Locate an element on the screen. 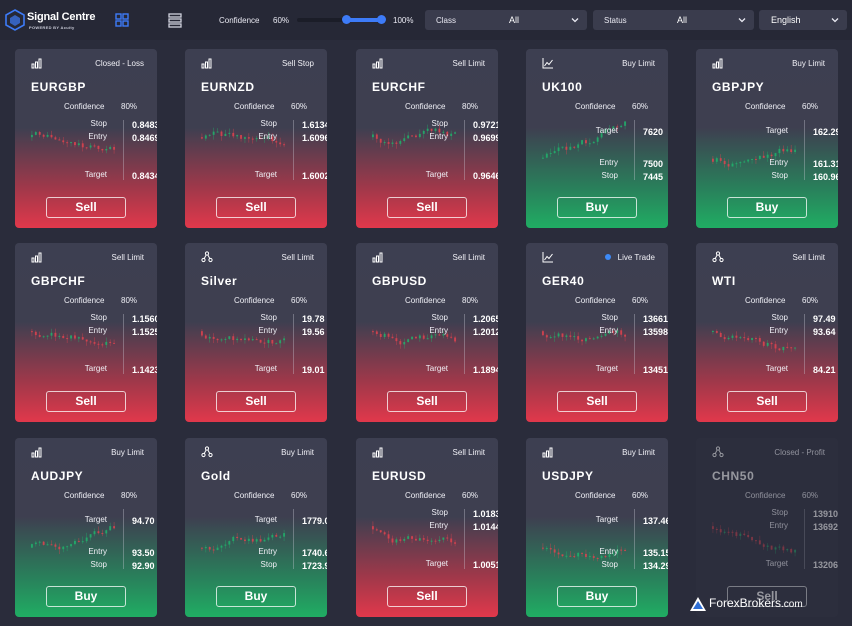 The width and height of the screenshot is (852, 626). grid-icon is located at coordinates (122, 20).